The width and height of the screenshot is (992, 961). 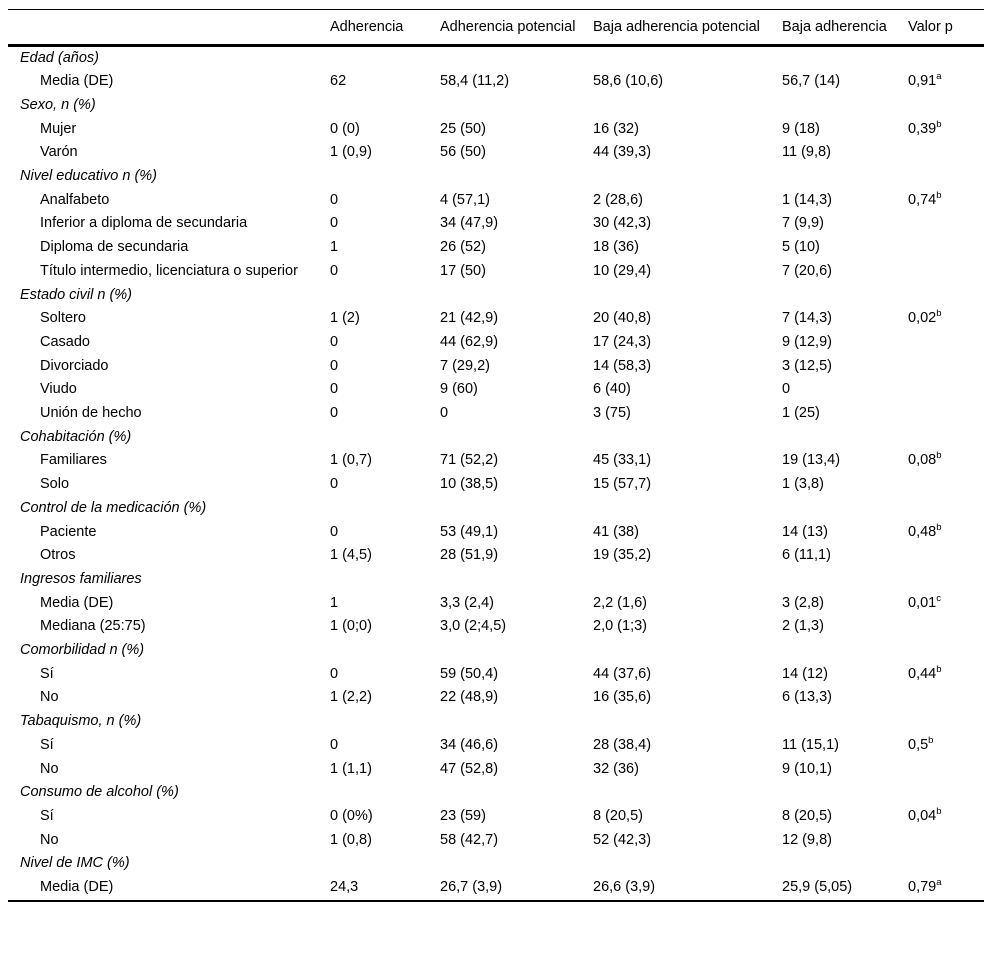 What do you see at coordinates (469, 555) in the screenshot?
I see `value-cell: 28 (51,9)` at bounding box center [469, 555].